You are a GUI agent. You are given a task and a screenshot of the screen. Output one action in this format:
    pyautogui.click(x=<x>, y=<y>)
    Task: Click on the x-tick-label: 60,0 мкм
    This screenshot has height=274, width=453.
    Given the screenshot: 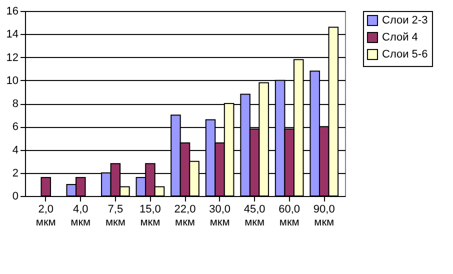 What is the action you would take?
    pyautogui.click(x=289, y=216)
    